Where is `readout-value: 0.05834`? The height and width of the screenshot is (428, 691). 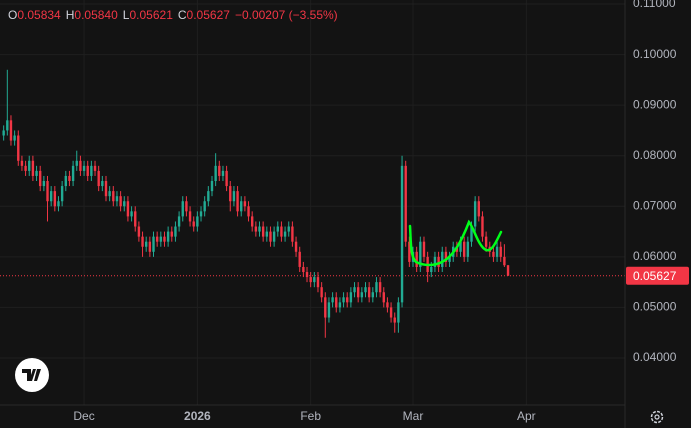
readout-value: 0.05834 is located at coordinates (39, 15).